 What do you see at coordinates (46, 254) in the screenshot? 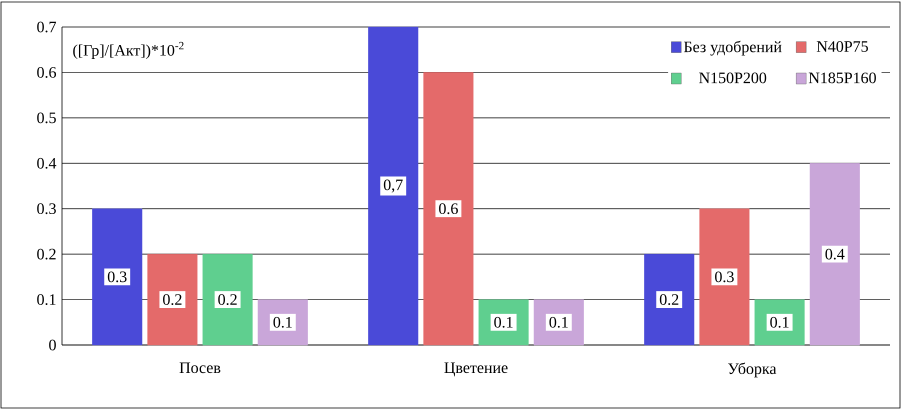
I see `y-tick-label: 0.2` at bounding box center [46, 254].